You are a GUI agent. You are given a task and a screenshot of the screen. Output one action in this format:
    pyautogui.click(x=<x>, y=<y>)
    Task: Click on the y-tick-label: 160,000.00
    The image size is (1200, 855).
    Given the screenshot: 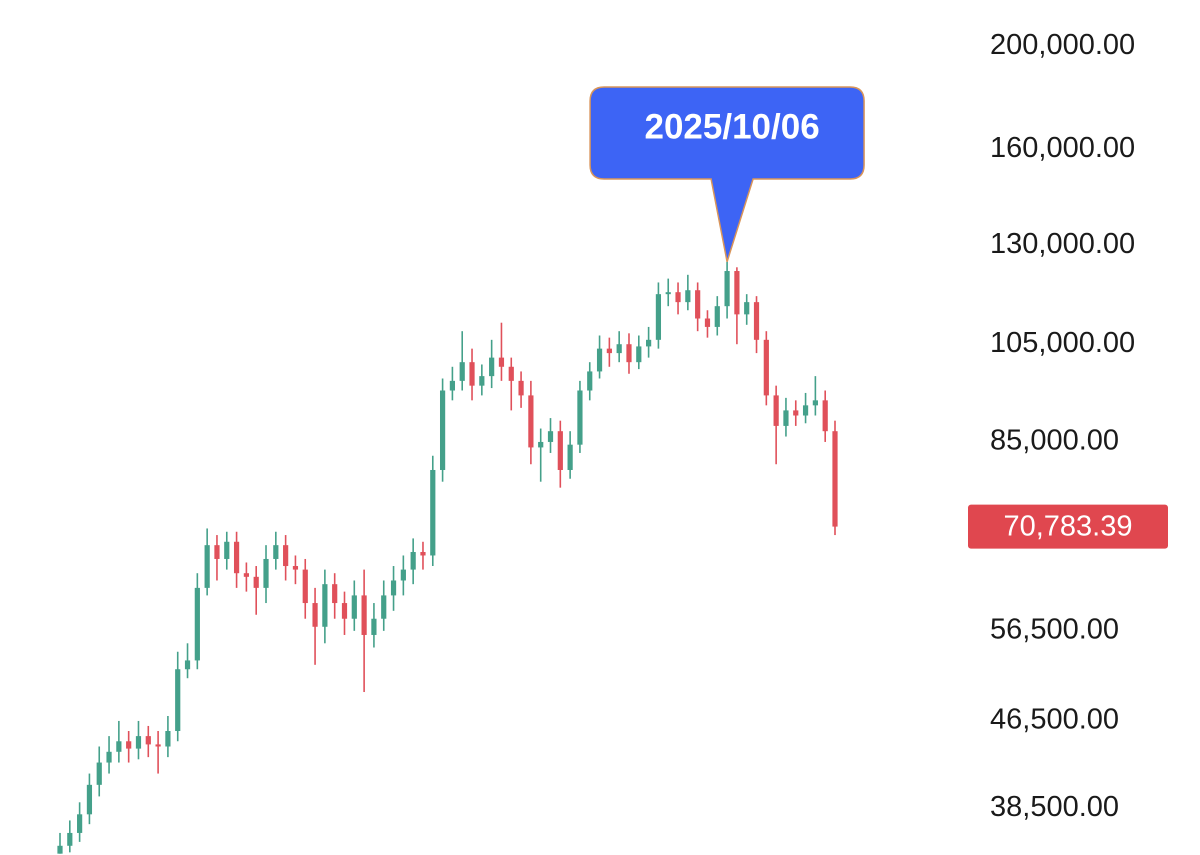 What is the action you would take?
    pyautogui.click(x=1062, y=148)
    